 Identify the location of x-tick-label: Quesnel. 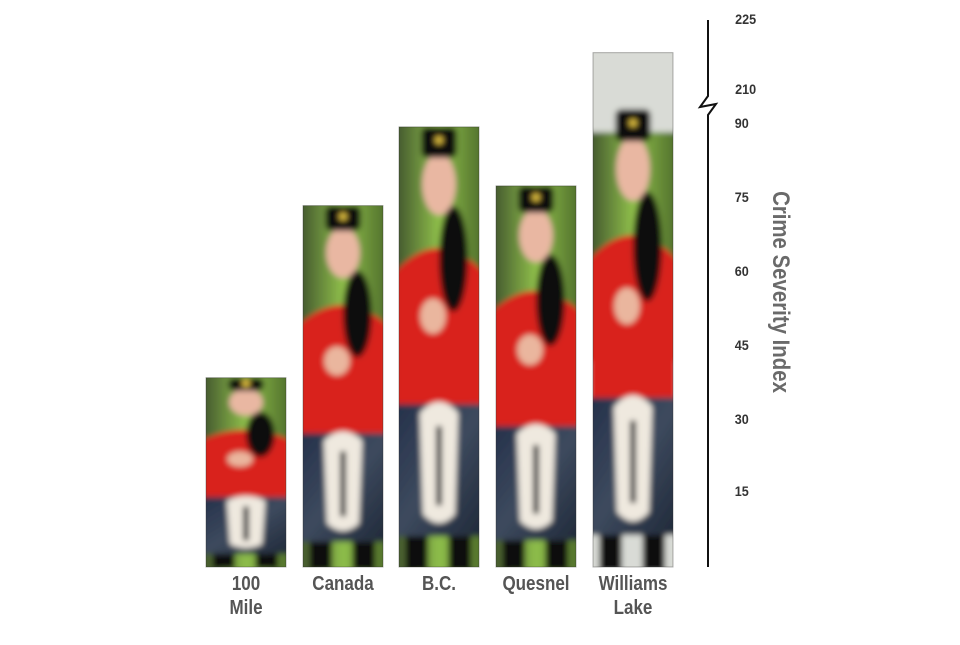
(536, 584).